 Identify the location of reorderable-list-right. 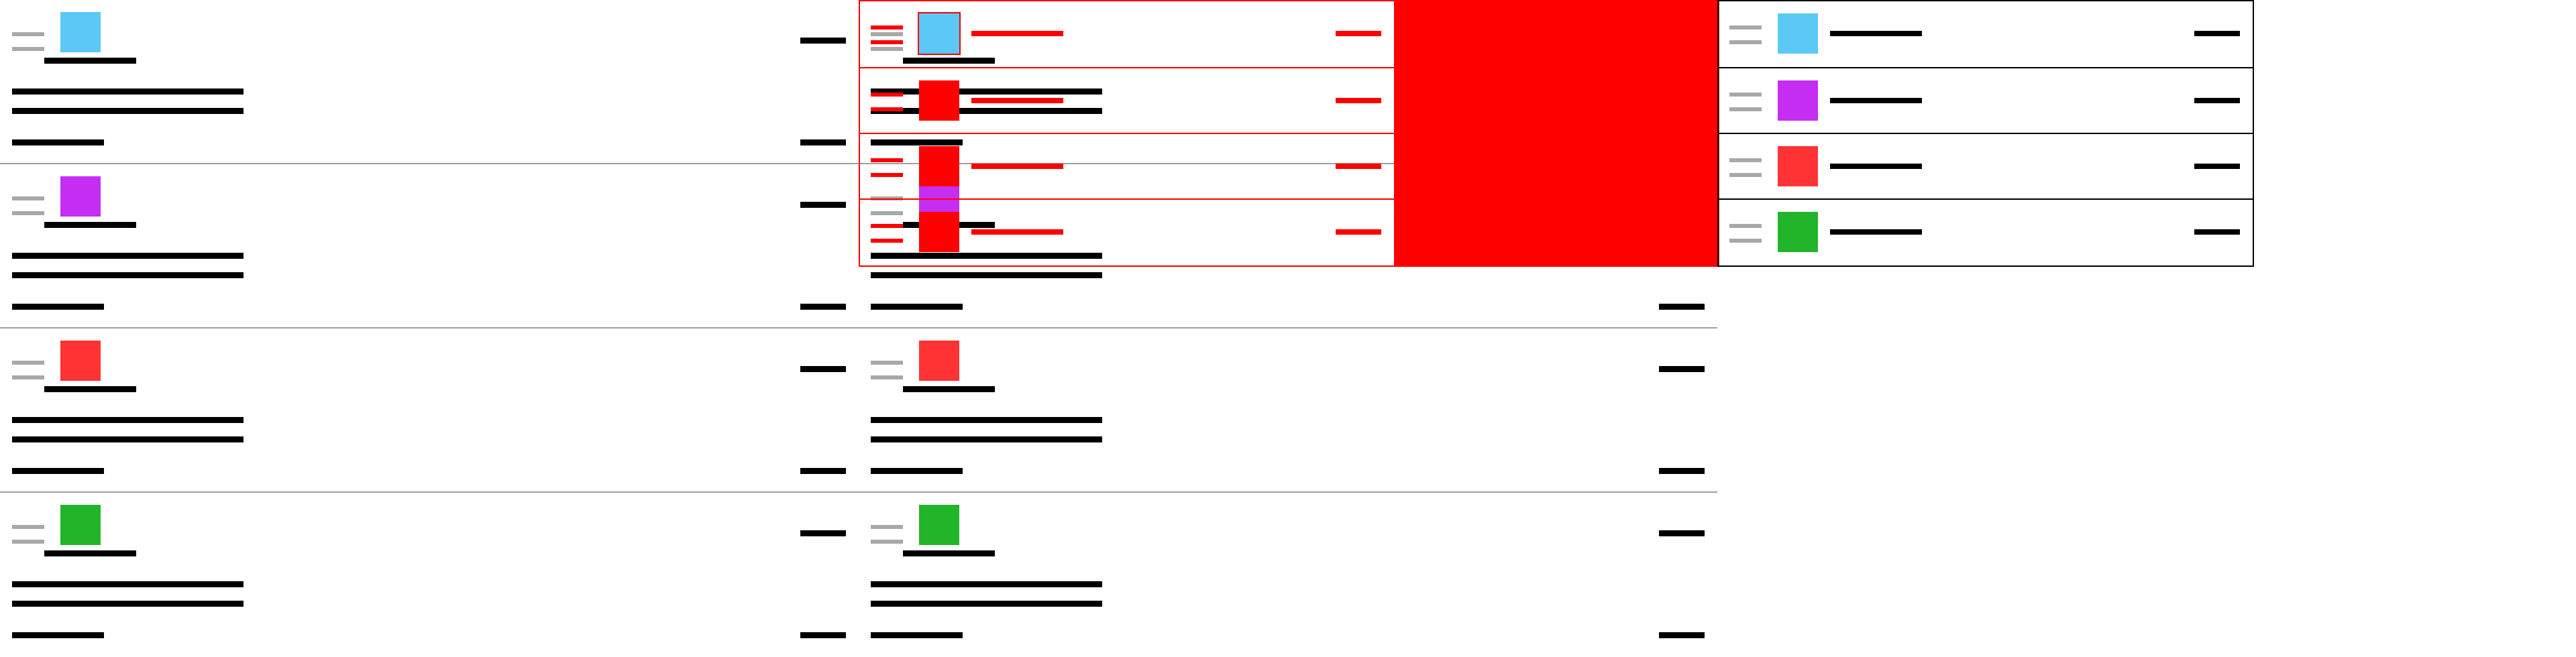
(1985, 133).